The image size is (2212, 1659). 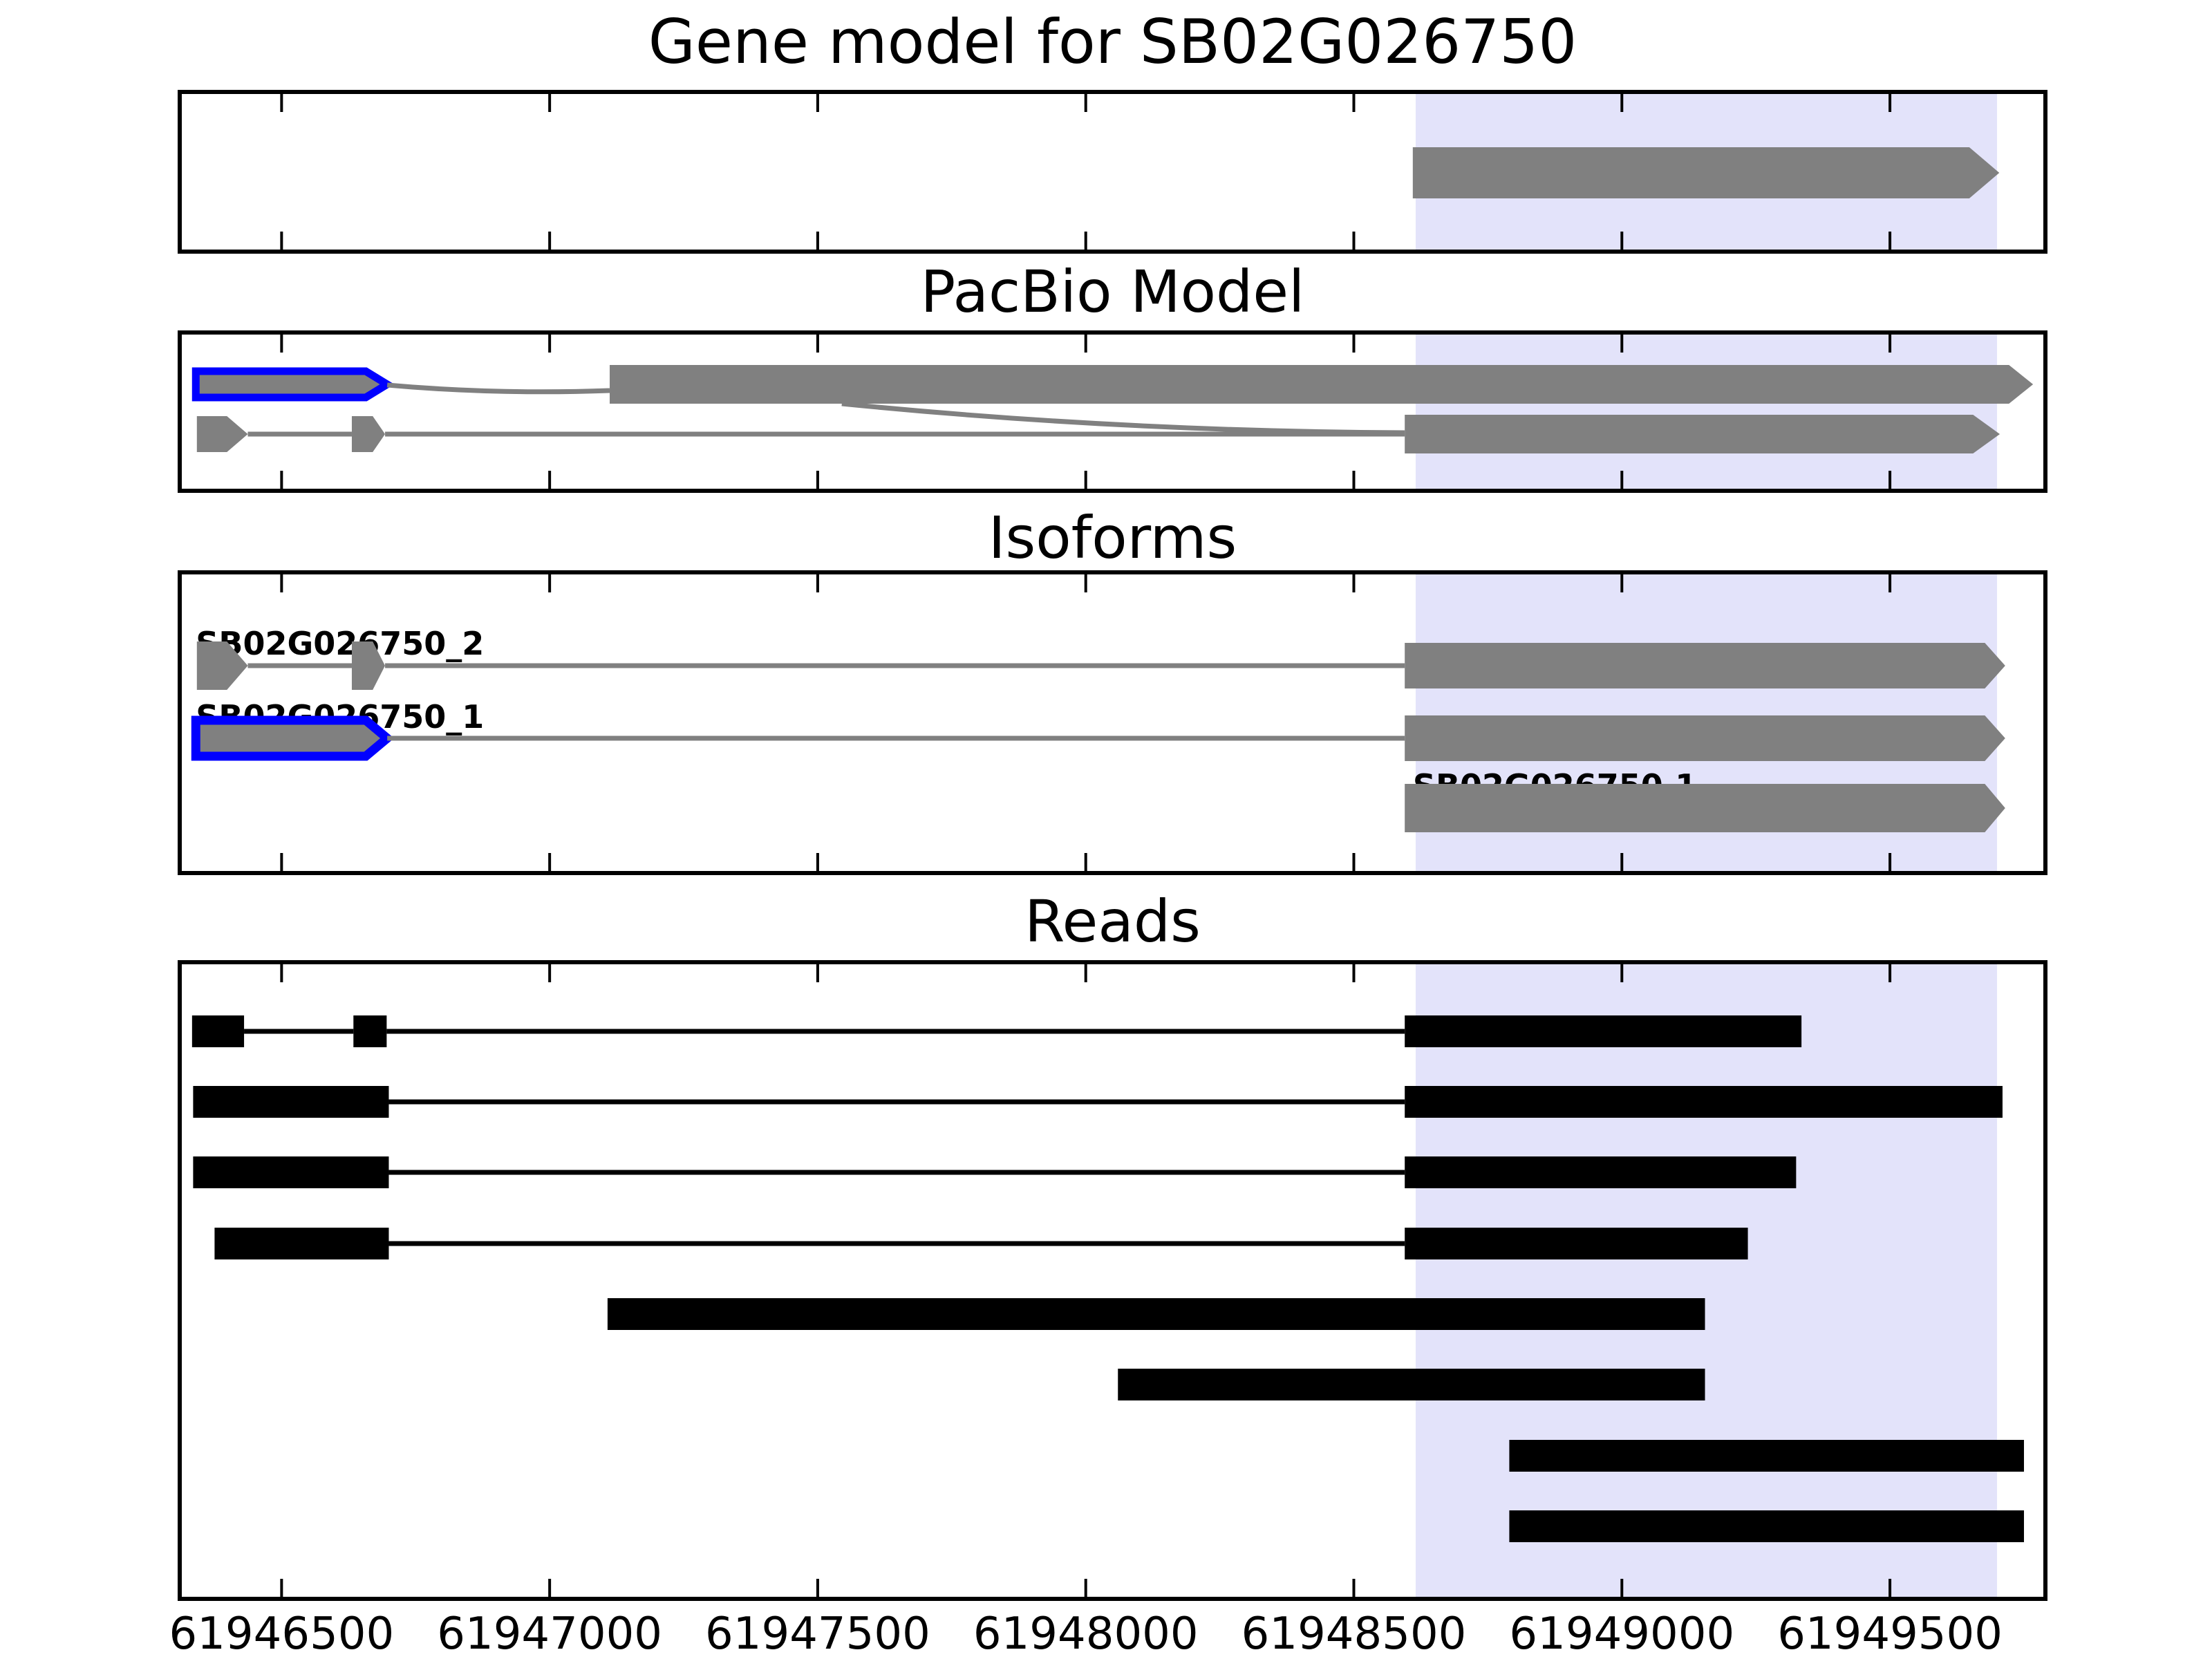 What do you see at coordinates (340, 643) in the screenshot?
I see `isoform-label-sb02g026750_2: SB02G026750_2` at bounding box center [340, 643].